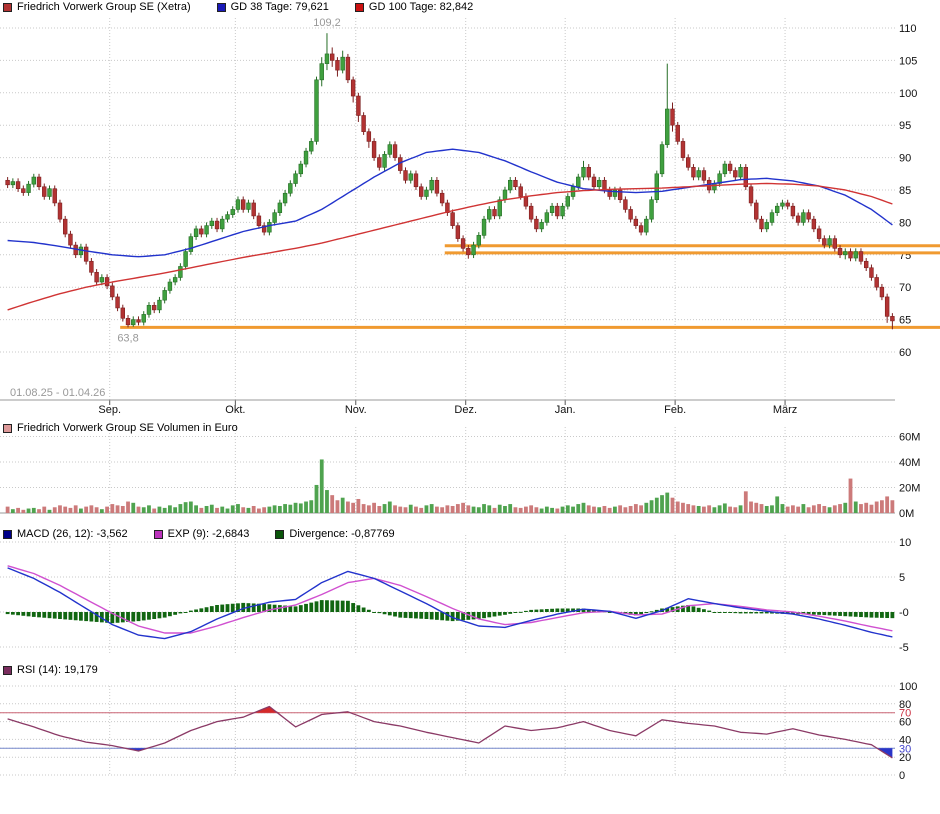 The width and height of the screenshot is (940, 814). I want to click on rsi-label: RSI (14): 19,179, so click(57, 670).